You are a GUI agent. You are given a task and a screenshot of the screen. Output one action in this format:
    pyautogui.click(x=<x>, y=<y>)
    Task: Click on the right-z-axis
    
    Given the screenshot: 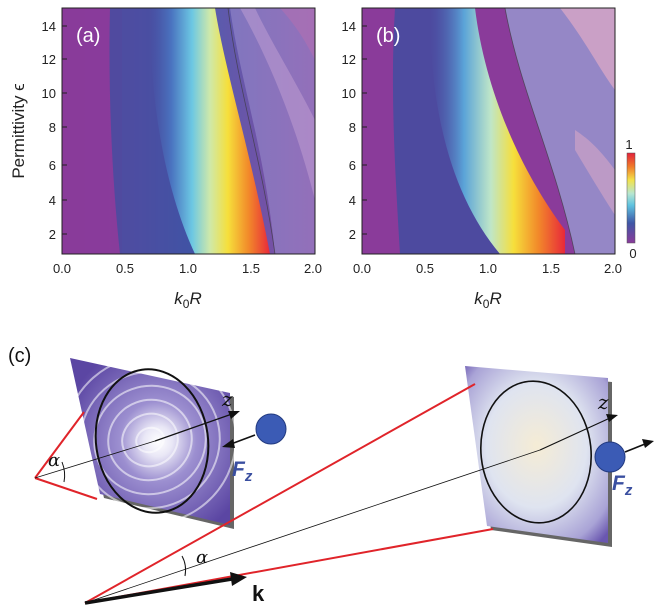 What is the action you would take?
    pyautogui.click(x=575, y=434)
    